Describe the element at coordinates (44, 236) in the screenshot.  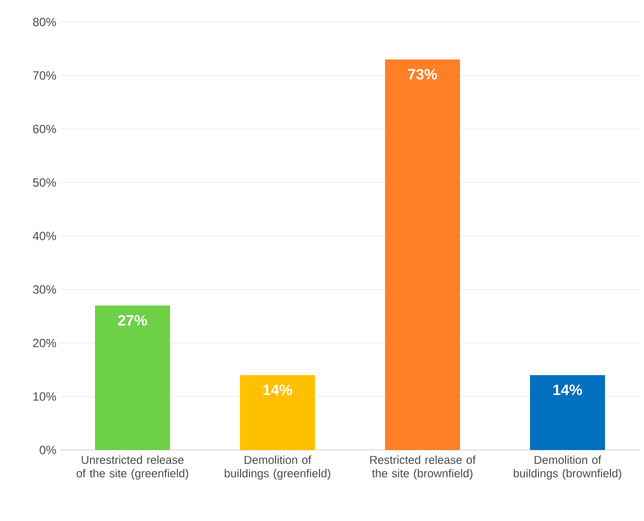
I see `y-tick-label: 40%` at that location.